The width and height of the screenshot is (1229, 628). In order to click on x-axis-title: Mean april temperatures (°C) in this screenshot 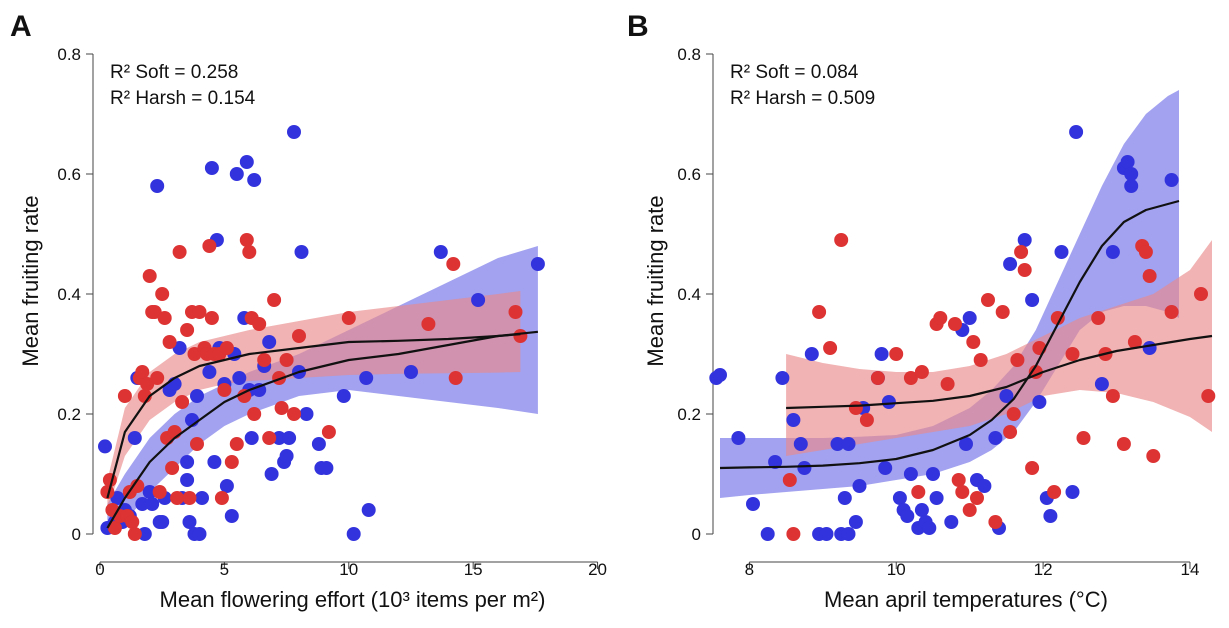, I will do `click(966, 599)`.